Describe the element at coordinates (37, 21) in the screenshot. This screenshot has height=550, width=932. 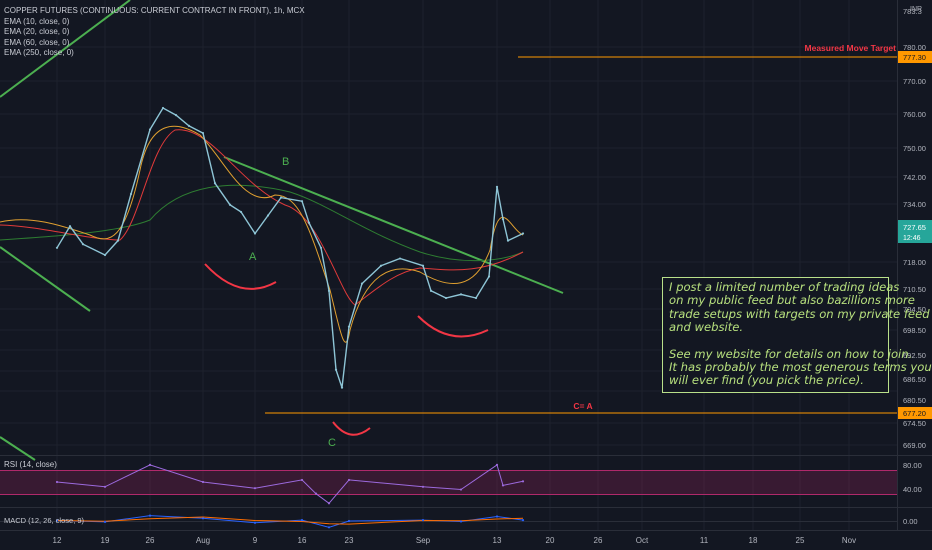
I see `ema-10-legend: EMA (10, close, 0)` at that location.